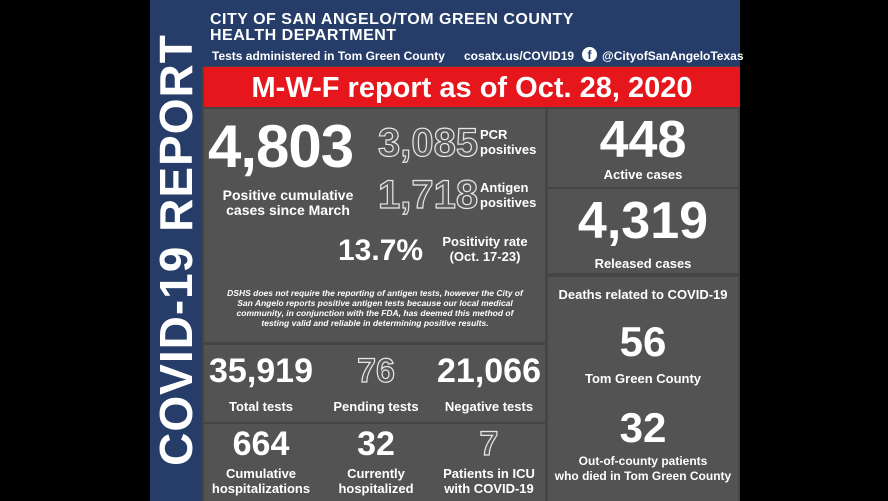 The image size is (888, 501). What do you see at coordinates (504, 187) in the screenshot?
I see `antigen-label-line1: Antigen` at bounding box center [504, 187].